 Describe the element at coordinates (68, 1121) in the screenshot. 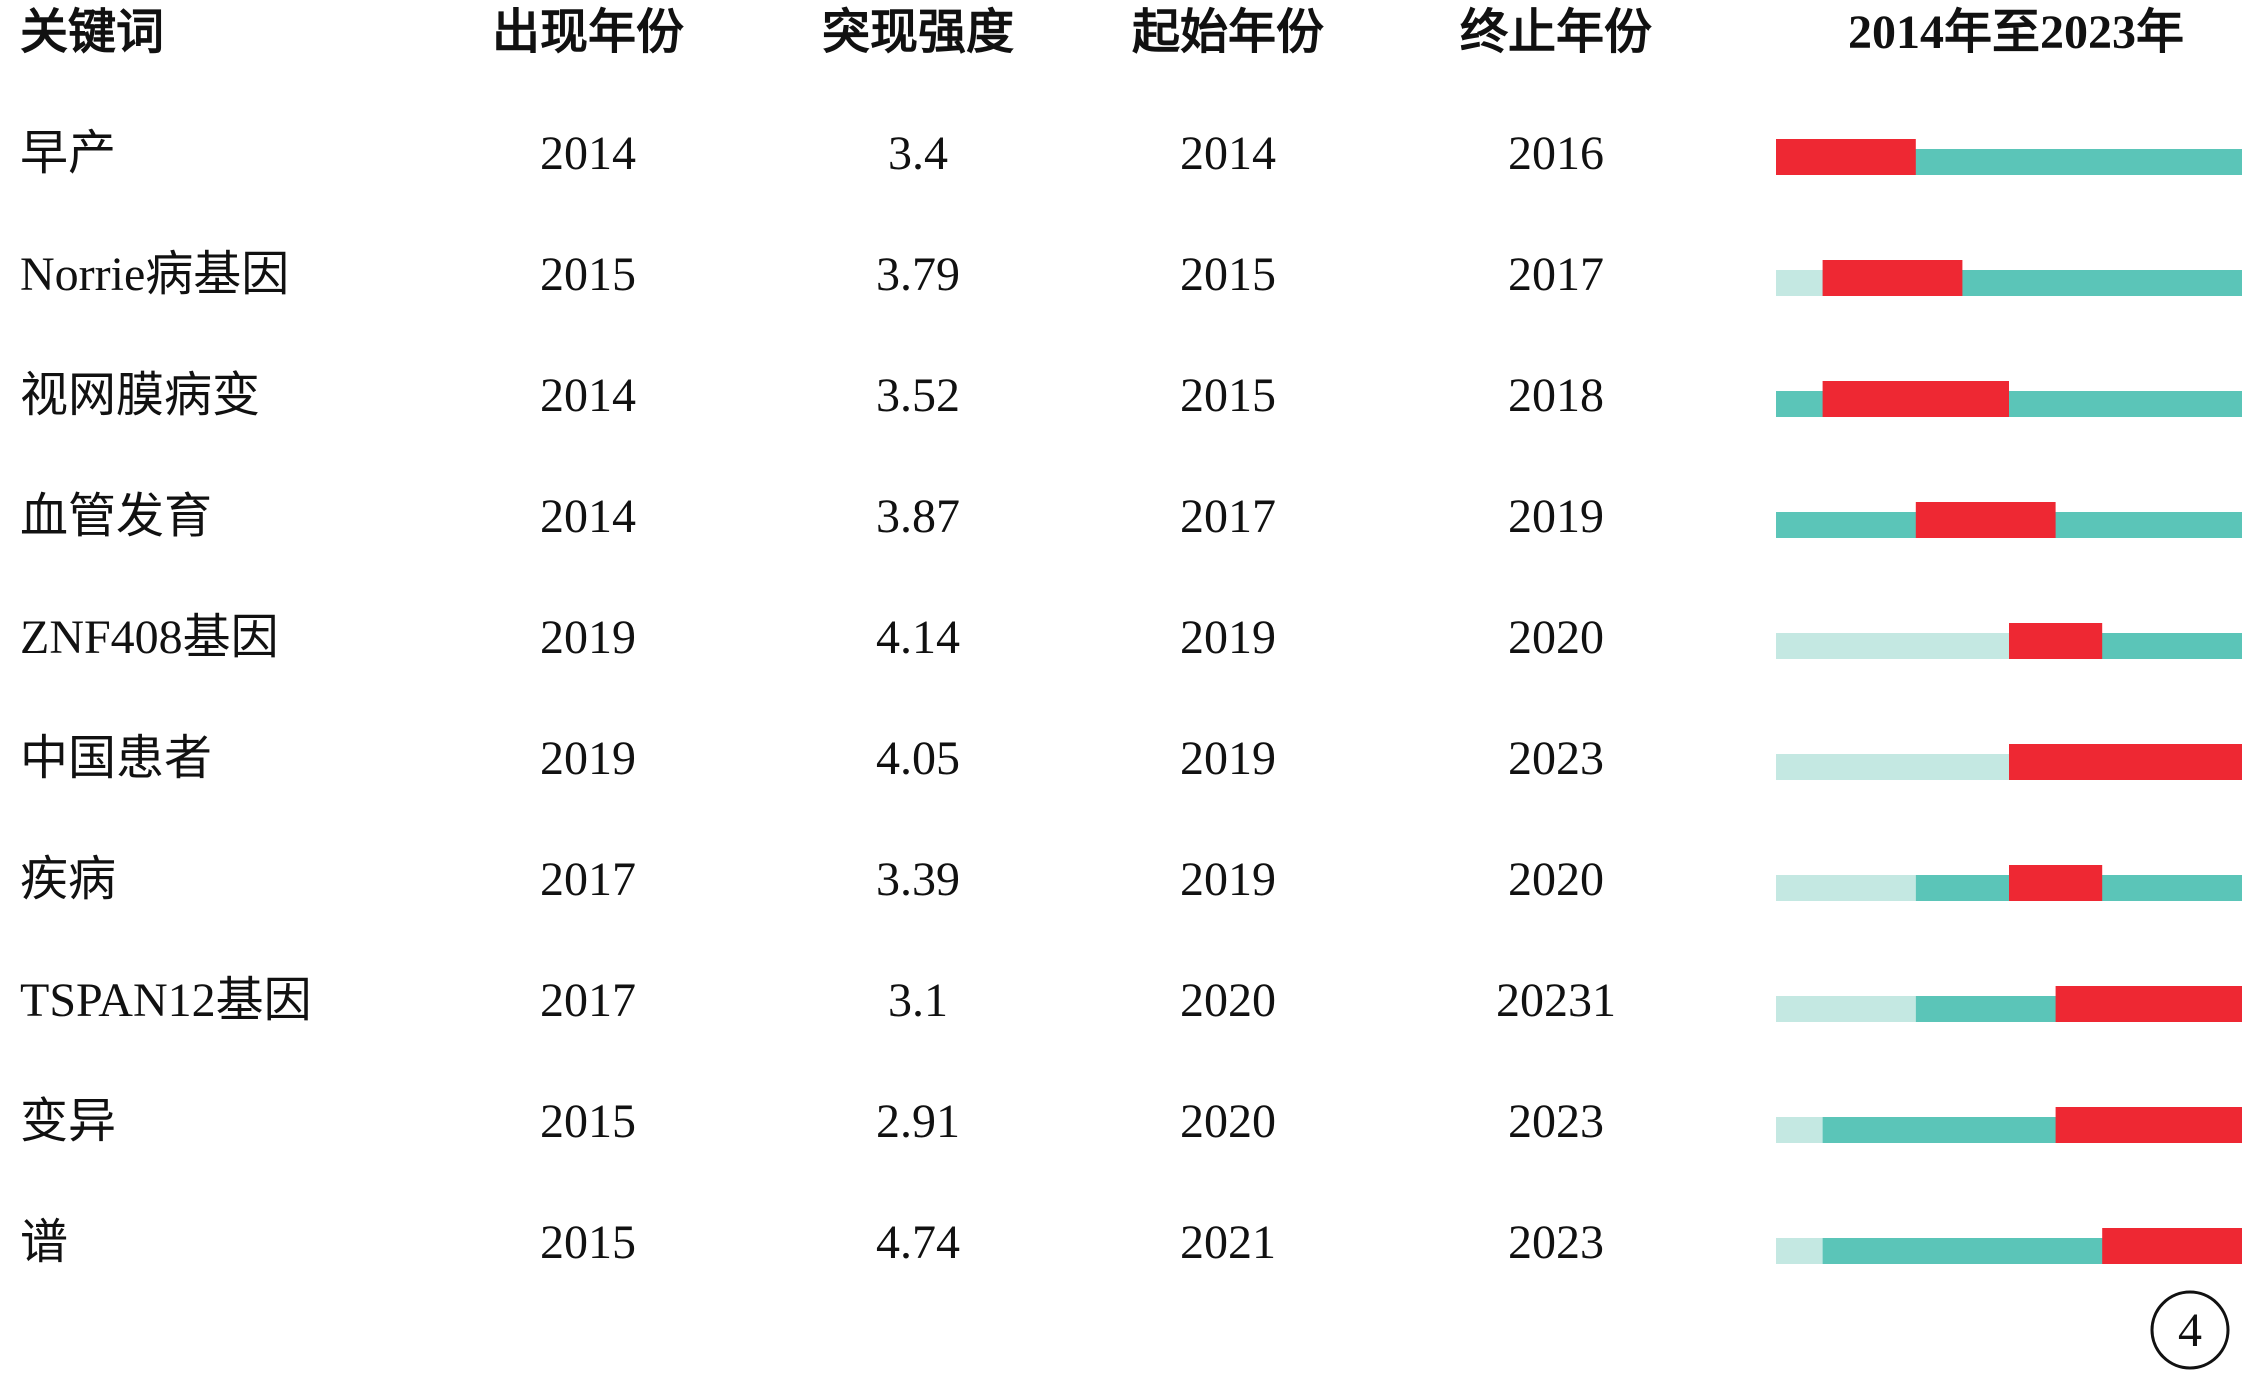

I see `row-keyword: 变异` at that location.